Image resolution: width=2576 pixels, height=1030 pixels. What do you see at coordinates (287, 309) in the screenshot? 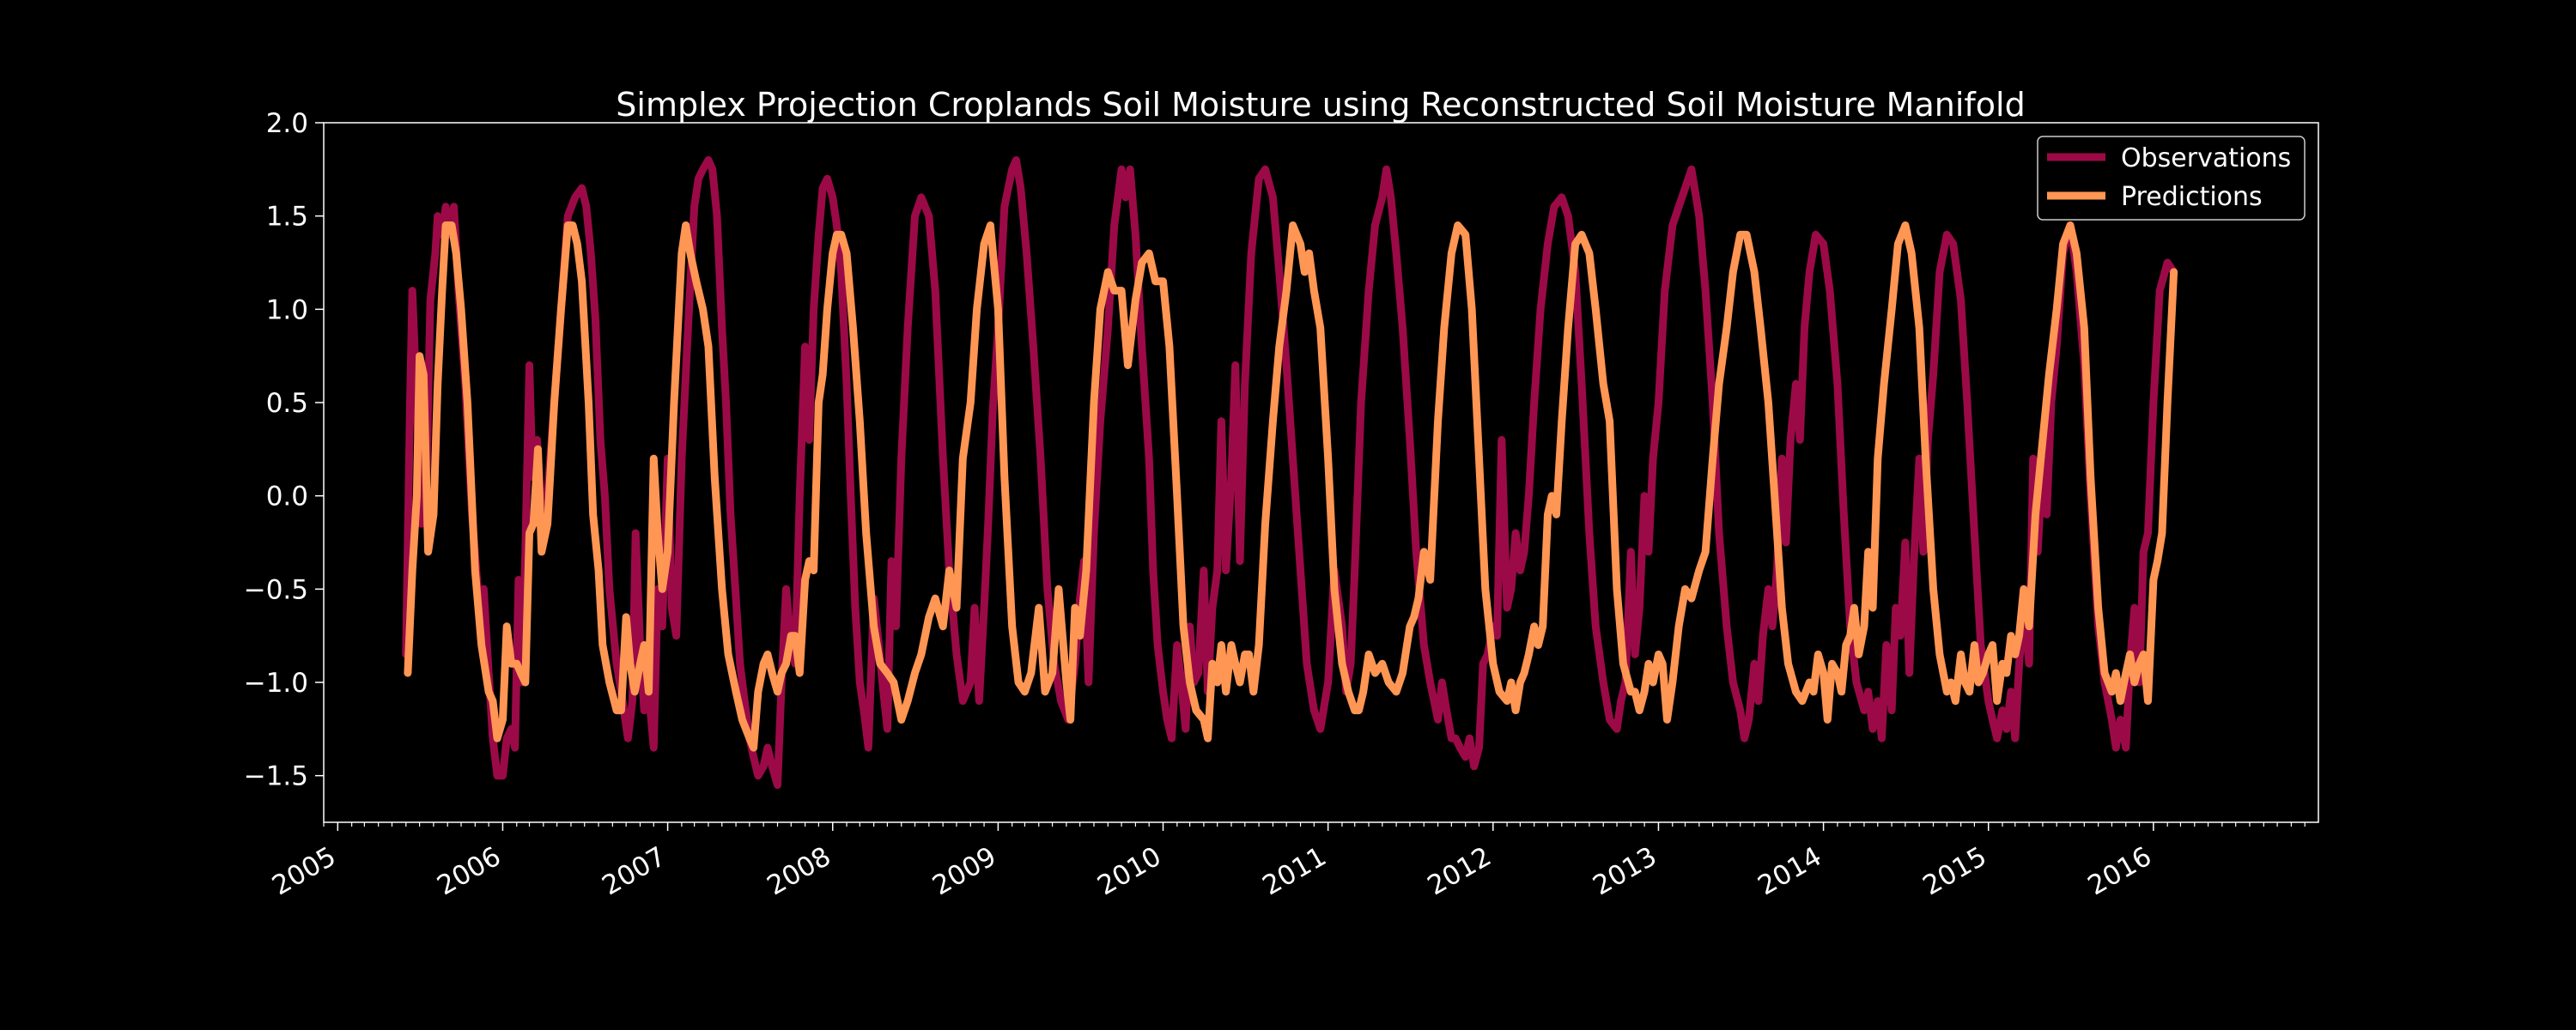
I see `y-tick-label: 1.0` at bounding box center [287, 309].